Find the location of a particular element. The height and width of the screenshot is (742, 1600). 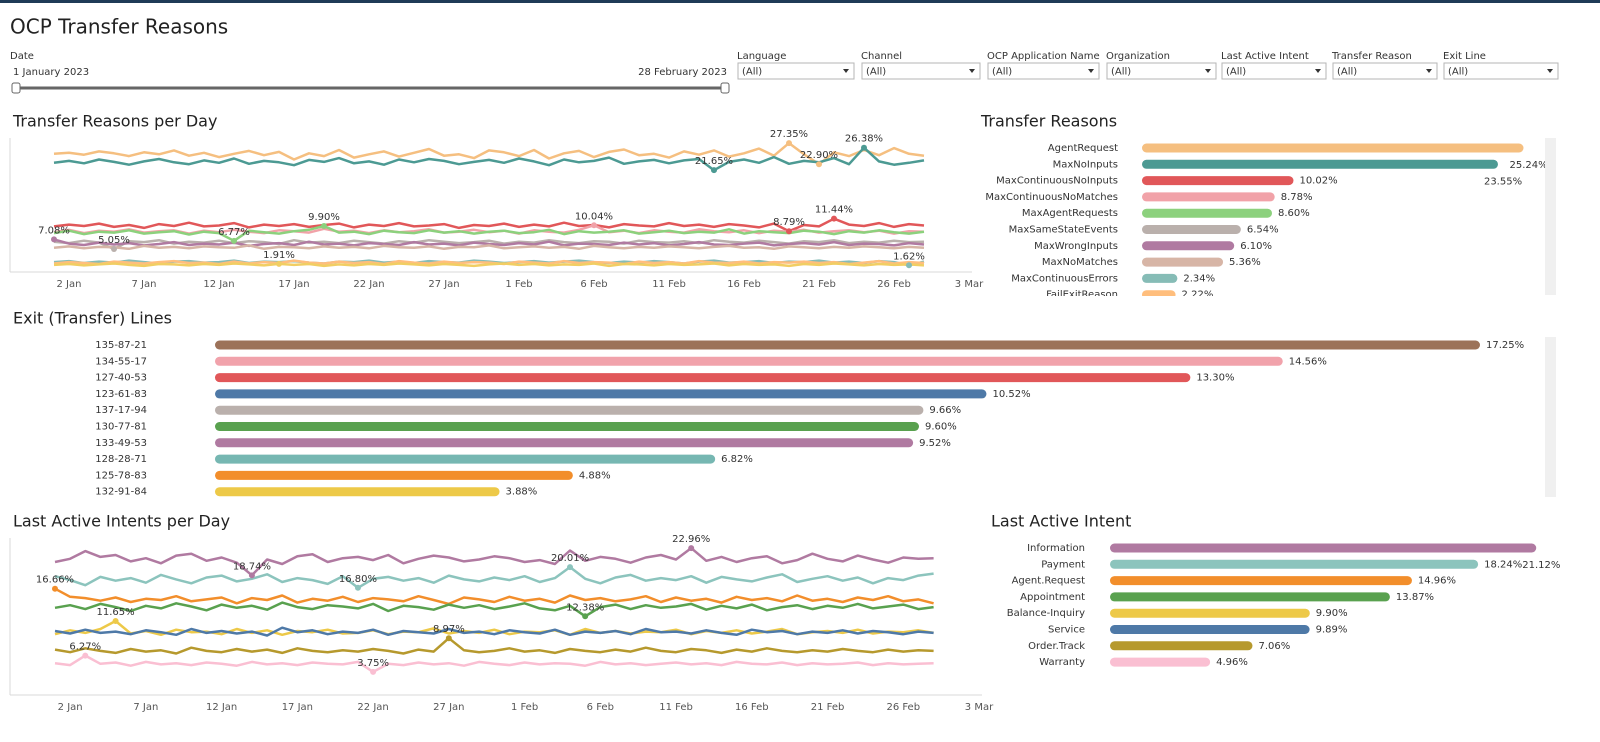

category-label: Warranty is located at coordinates (1062, 662).